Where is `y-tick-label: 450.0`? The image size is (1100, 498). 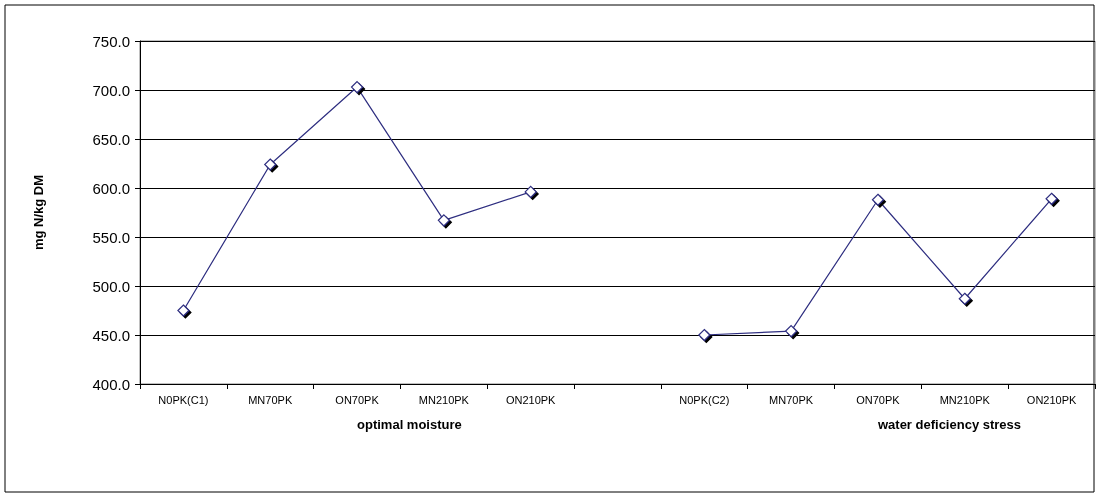
y-tick-label: 450.0 is located at coordinates (111, 335).